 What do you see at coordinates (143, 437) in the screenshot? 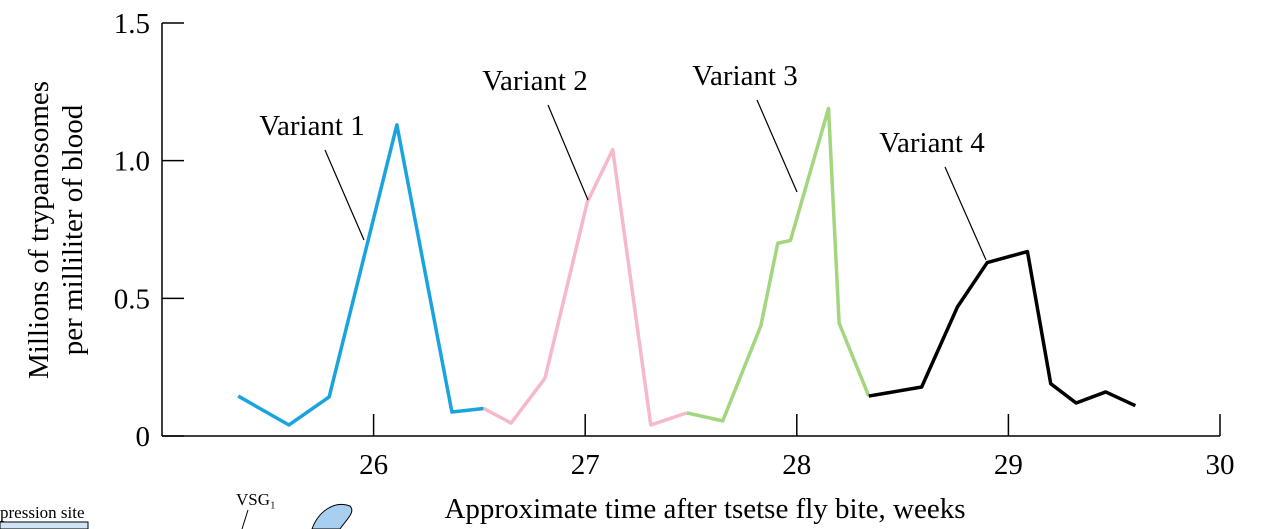
I see `y-tick-label: 0` at bounding box center [143, 437].